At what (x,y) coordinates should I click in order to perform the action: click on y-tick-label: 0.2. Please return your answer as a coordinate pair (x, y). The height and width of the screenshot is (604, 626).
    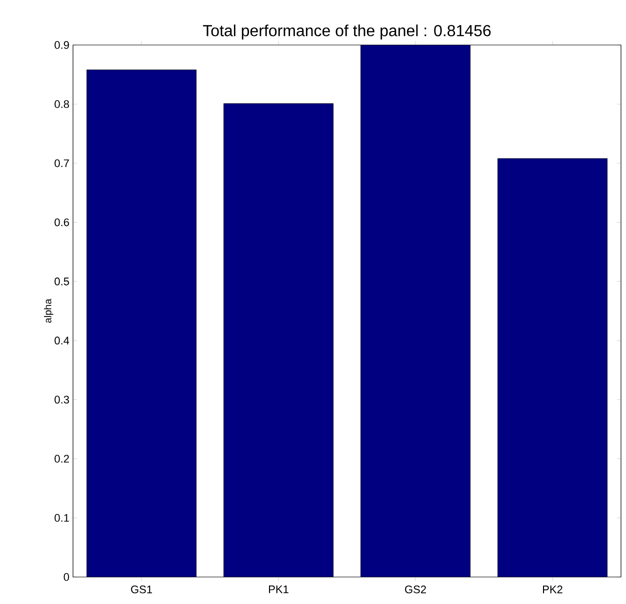
    Looking at the image, I should click on (61, 458).